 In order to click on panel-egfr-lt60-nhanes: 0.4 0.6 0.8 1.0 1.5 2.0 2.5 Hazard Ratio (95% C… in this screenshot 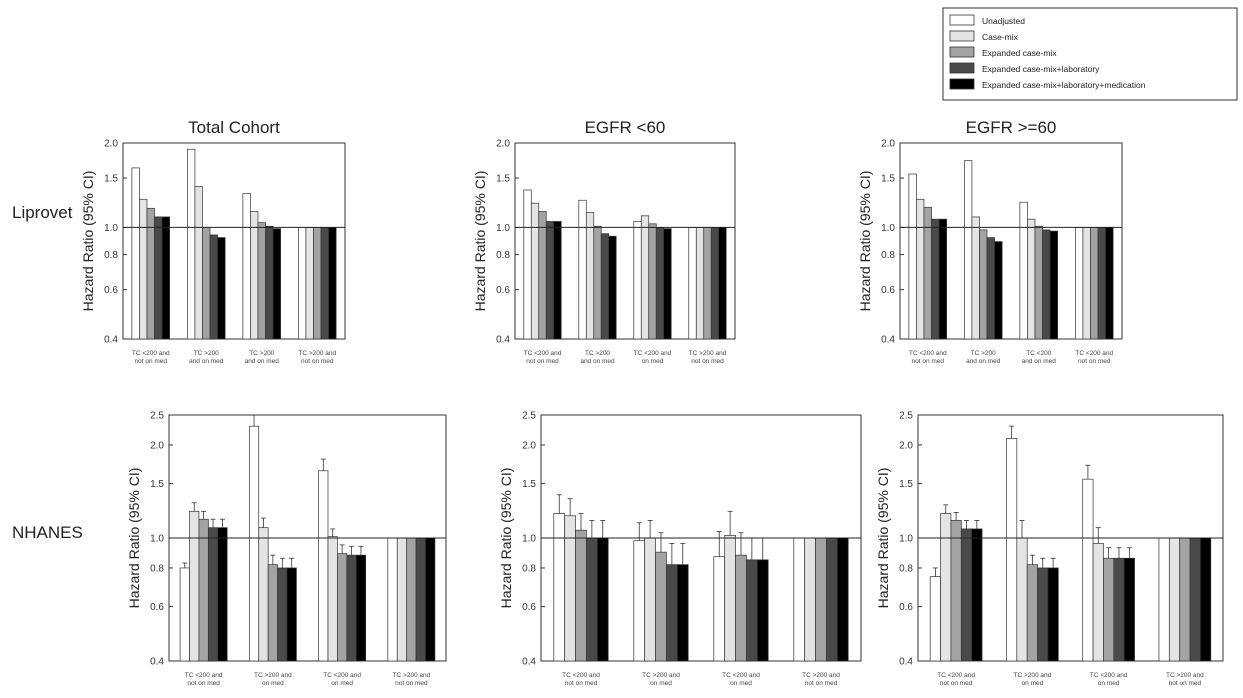, I will do `click(680, 549)`.